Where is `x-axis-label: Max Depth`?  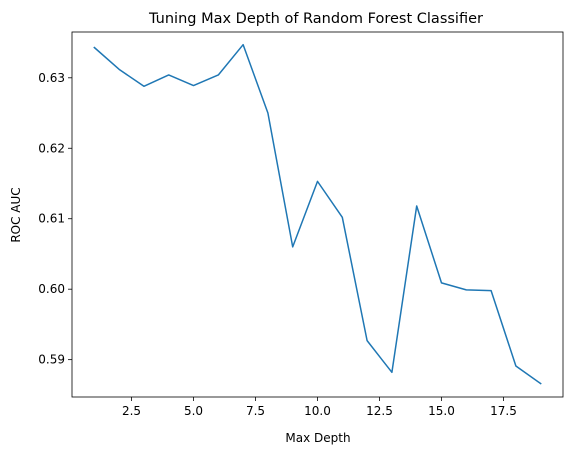
x-axis-label: Max Depth is located at coordinates (317, 438).